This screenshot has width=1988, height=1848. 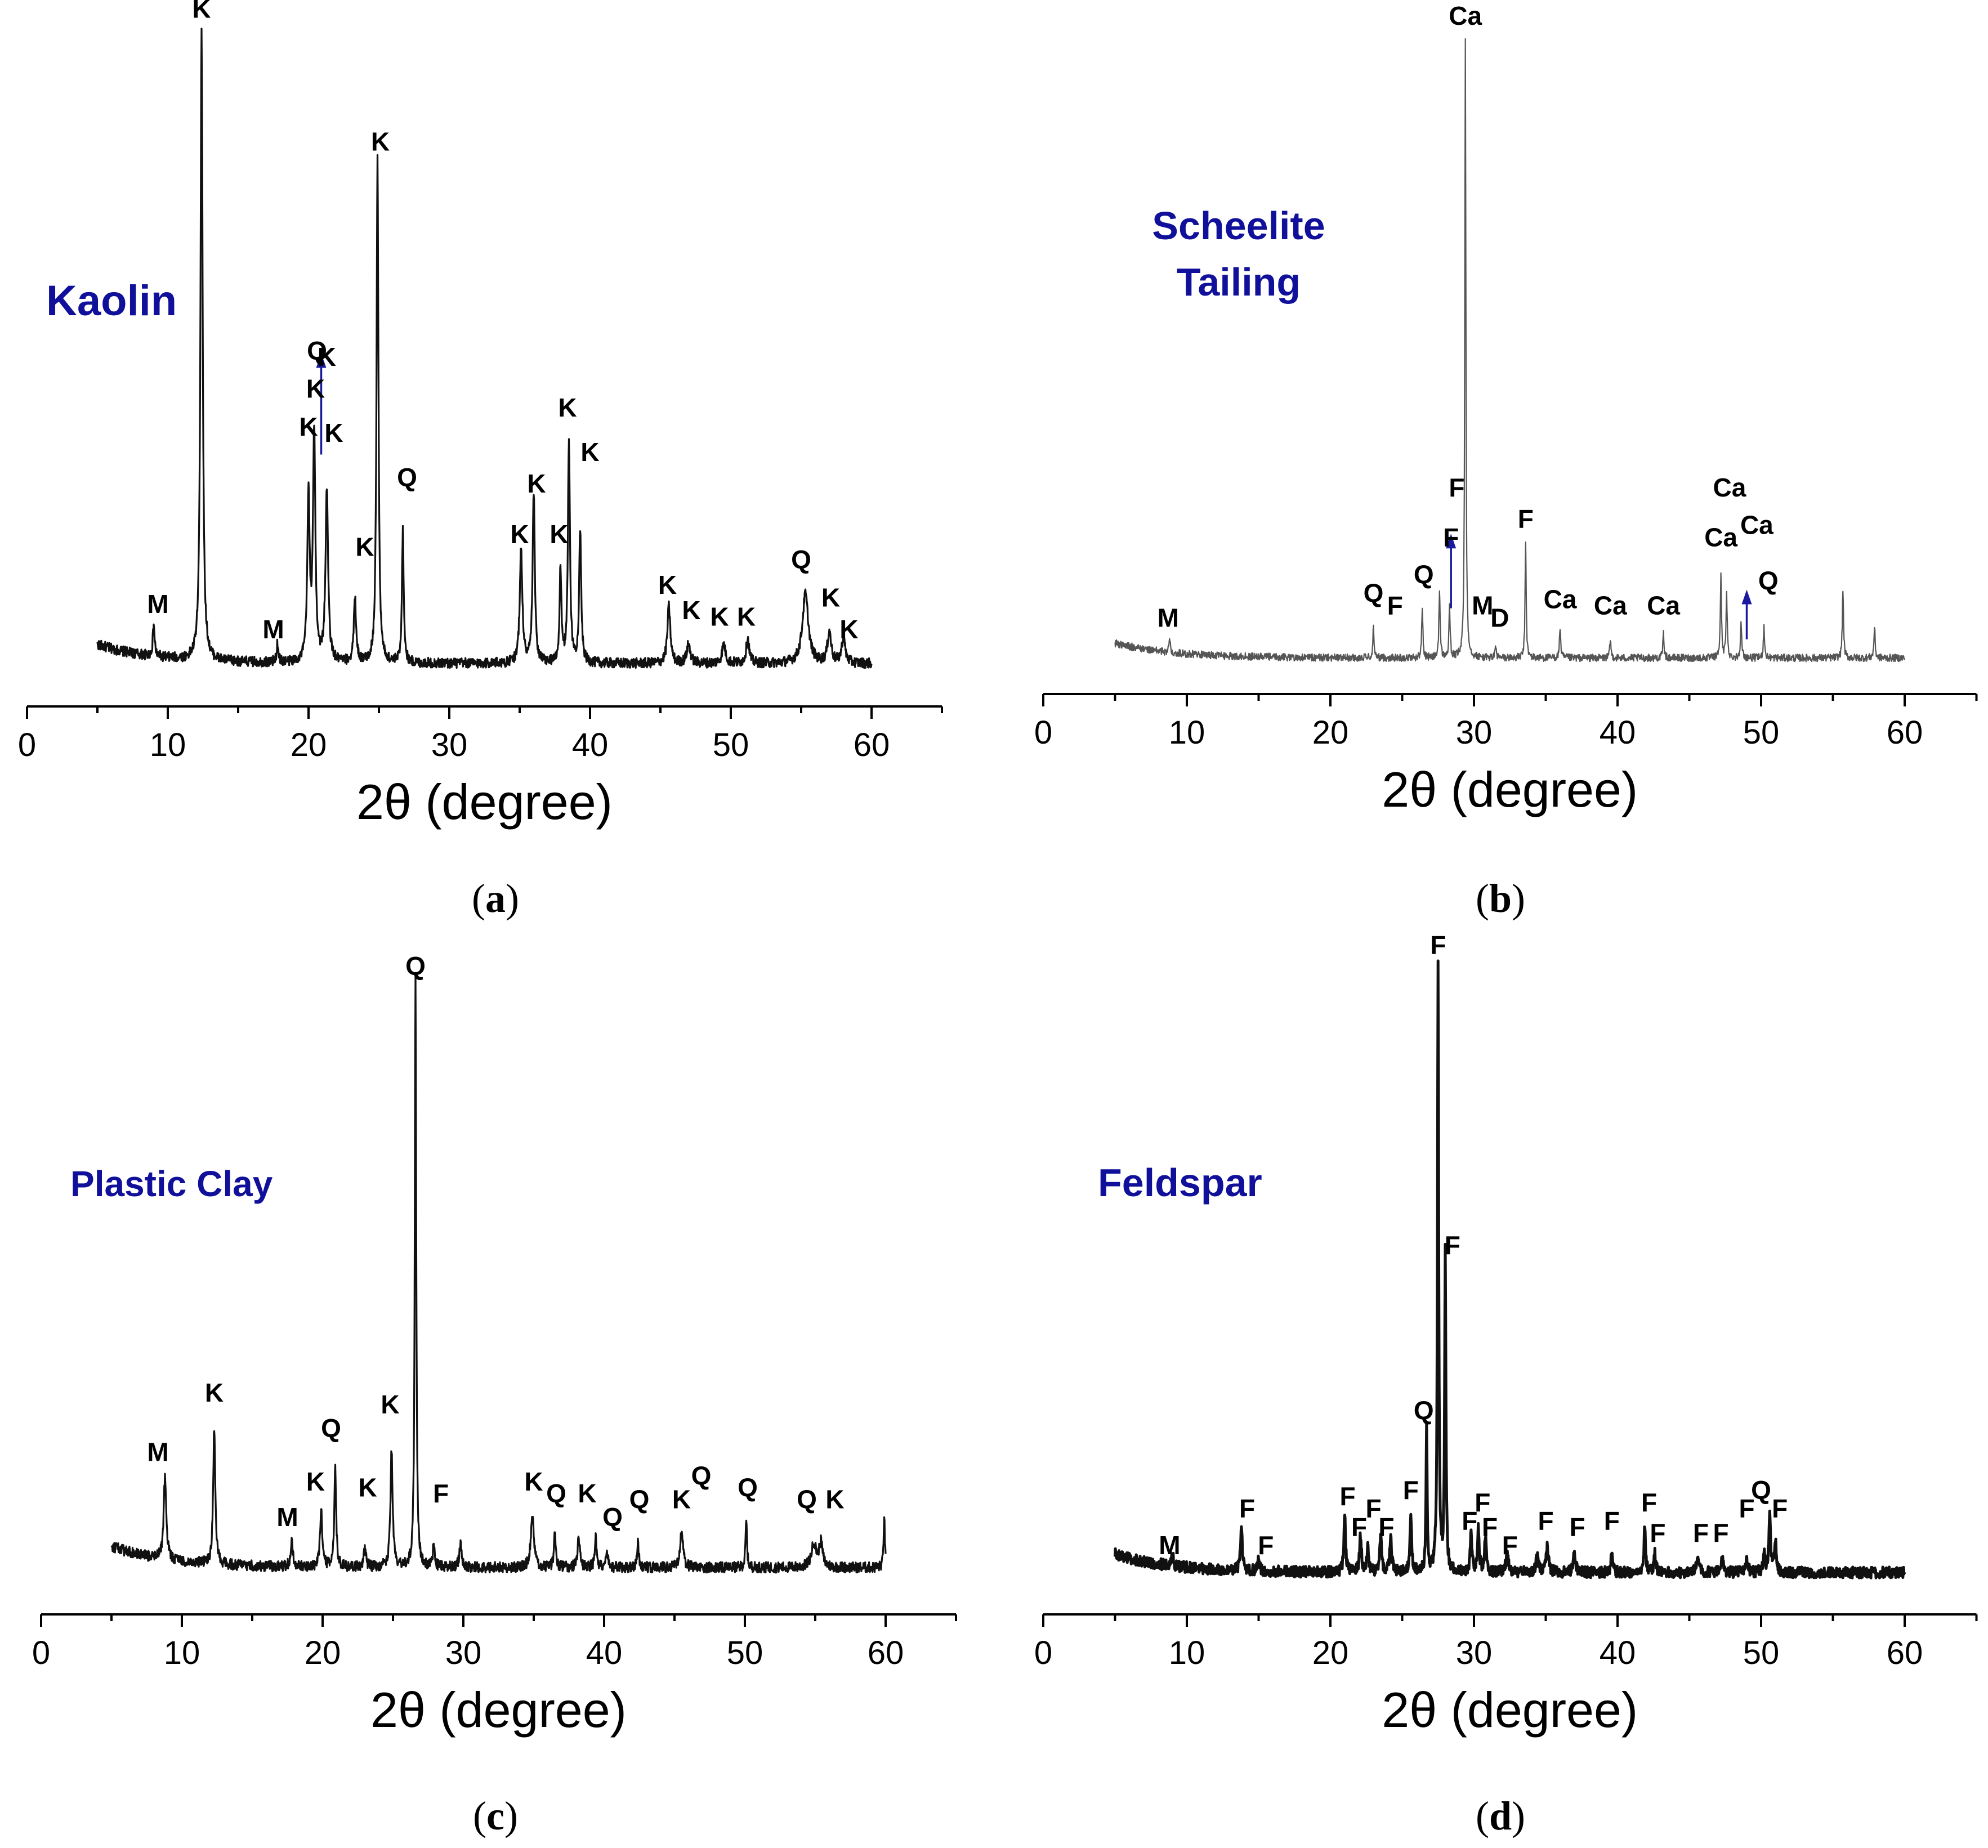 I want to click on caption-a: (a), so click(x=496, y=898).